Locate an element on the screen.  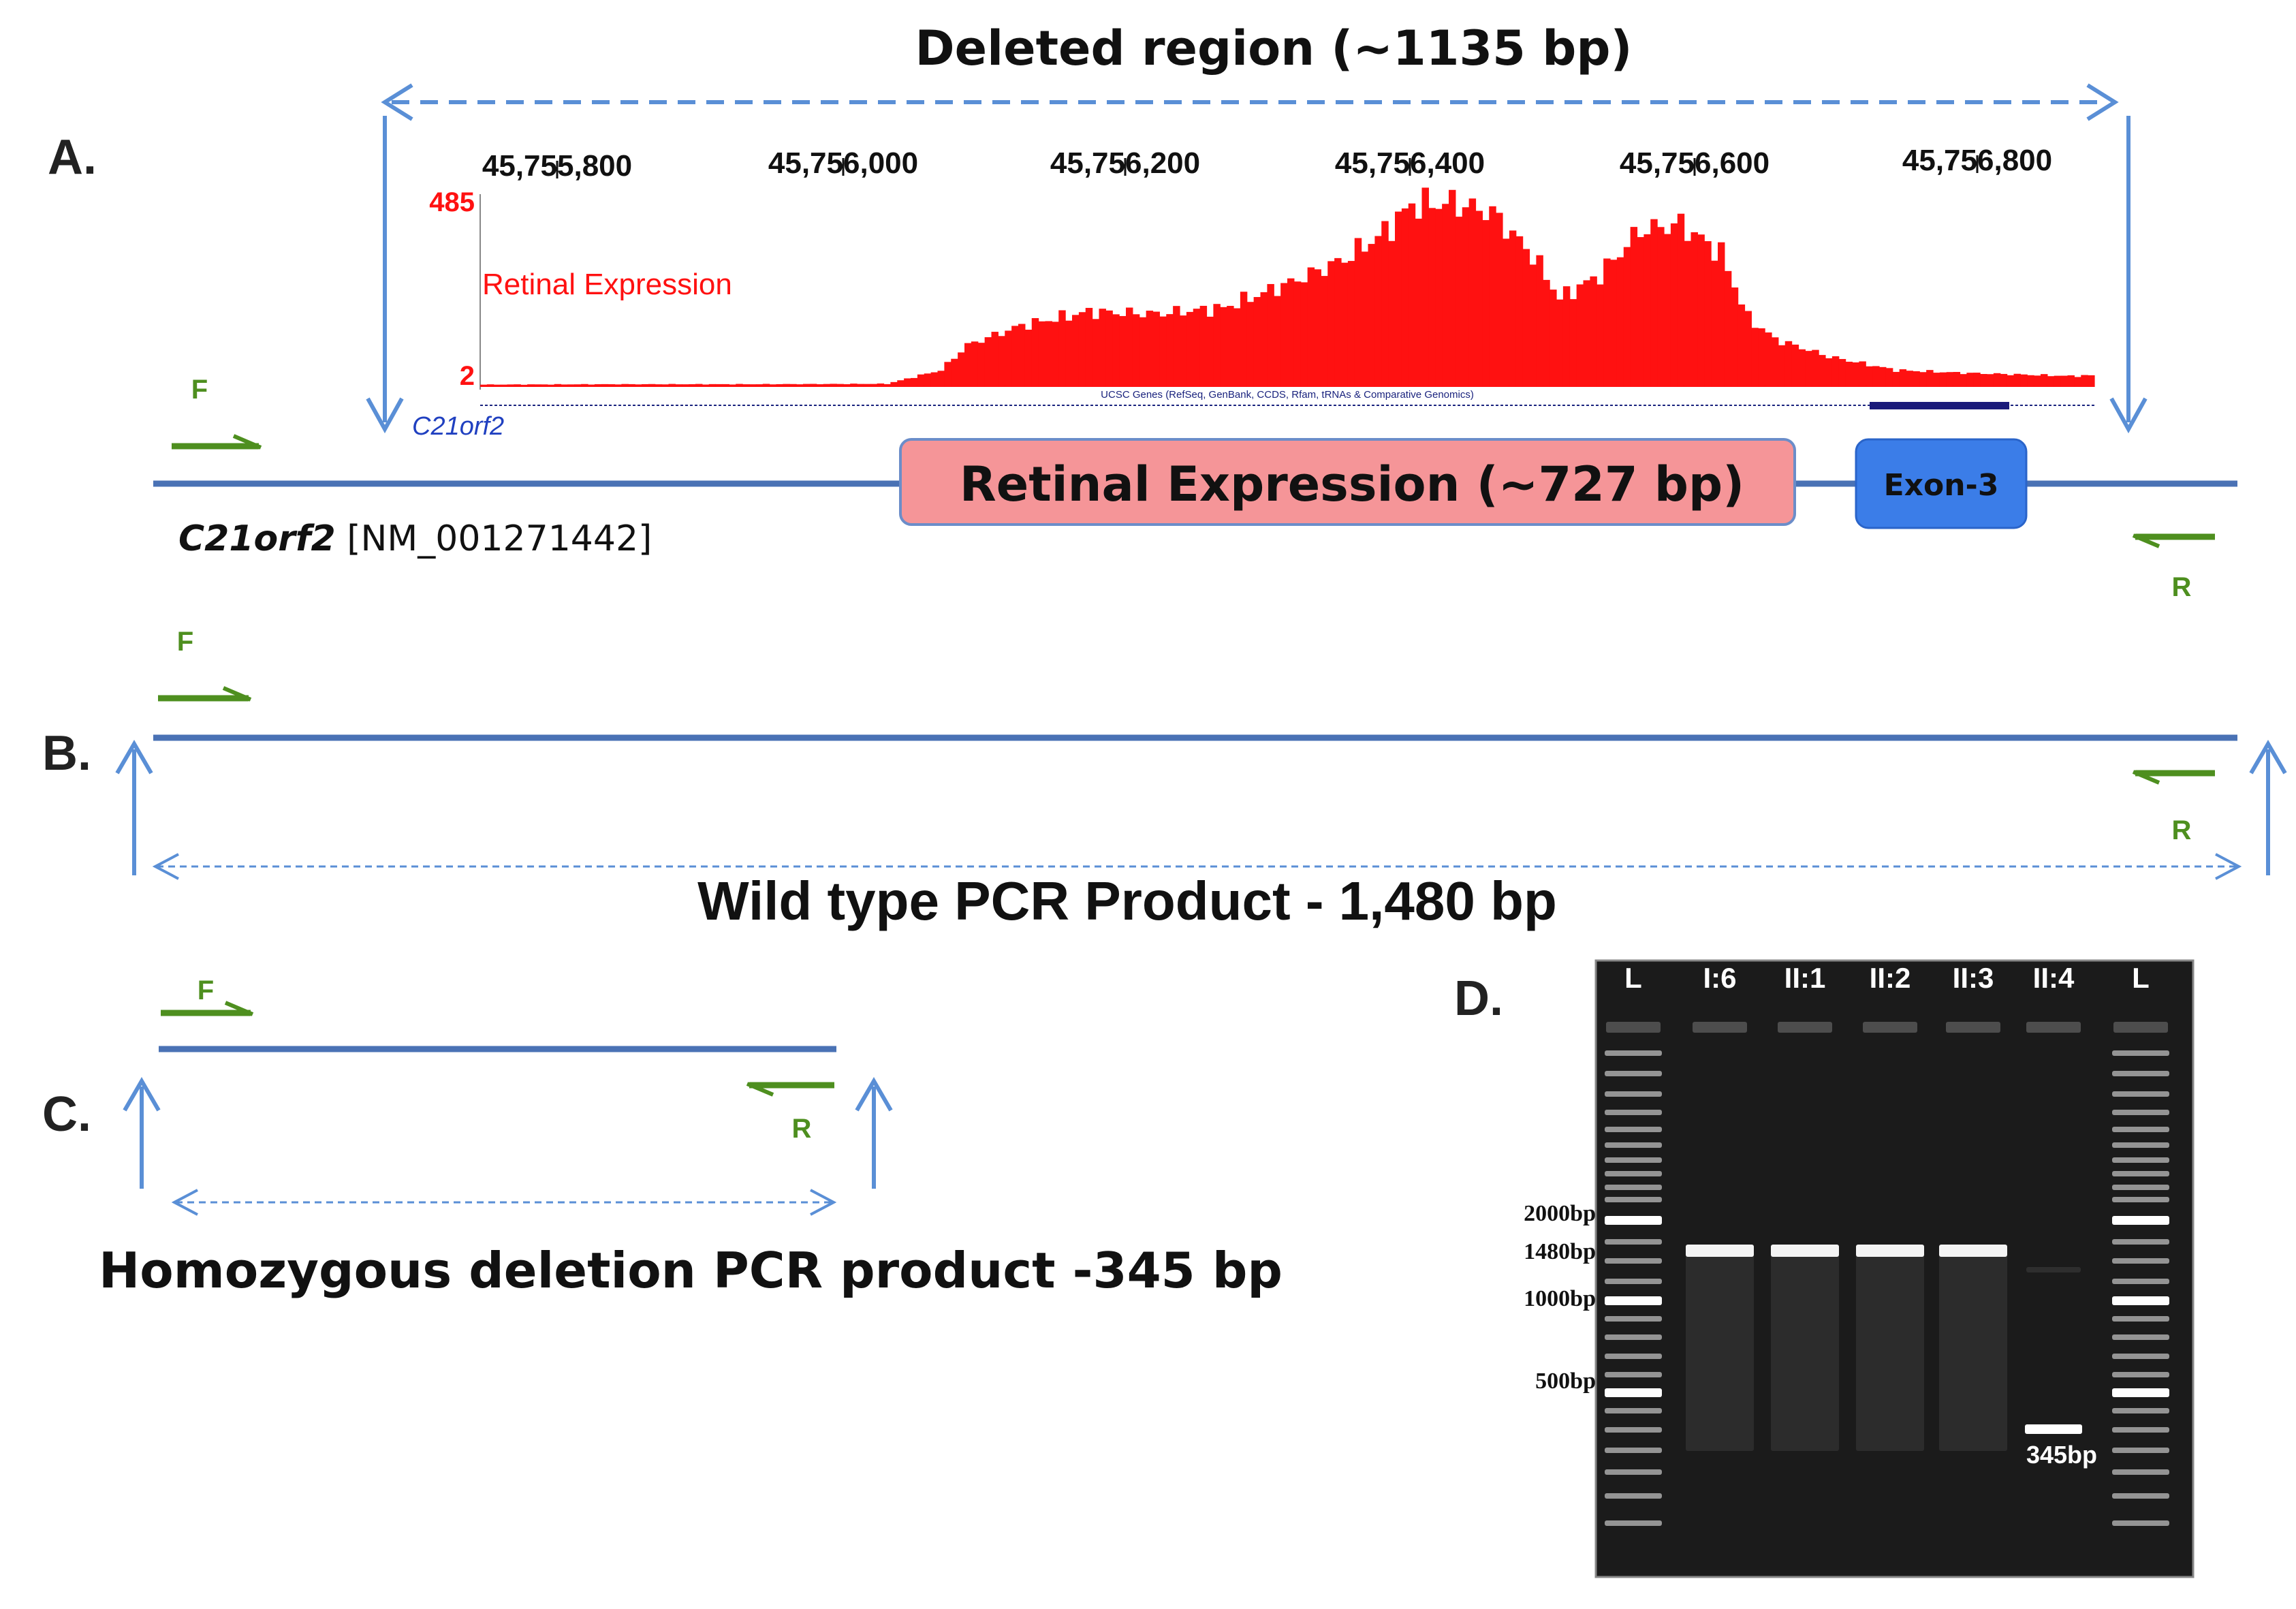
exon3-label: Exon-3 is located at coordinates (1941, 486).